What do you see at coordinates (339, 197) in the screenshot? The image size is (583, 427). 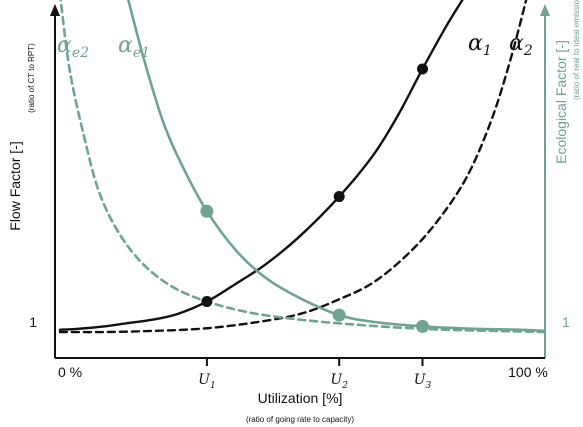 I see `data-point-α1-2` at bounding box center [339, 197].